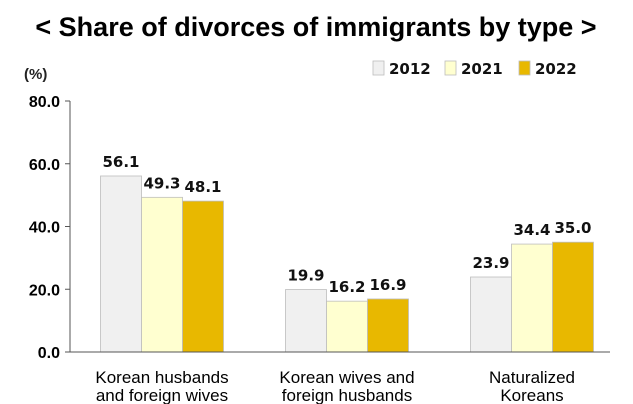 The height and width of the screenshot is (404, 633). What do you see at coordinates (347, 395) in the screenshot?
I see `x-category-label: foreign husbands` at bounding box center [347, 395].